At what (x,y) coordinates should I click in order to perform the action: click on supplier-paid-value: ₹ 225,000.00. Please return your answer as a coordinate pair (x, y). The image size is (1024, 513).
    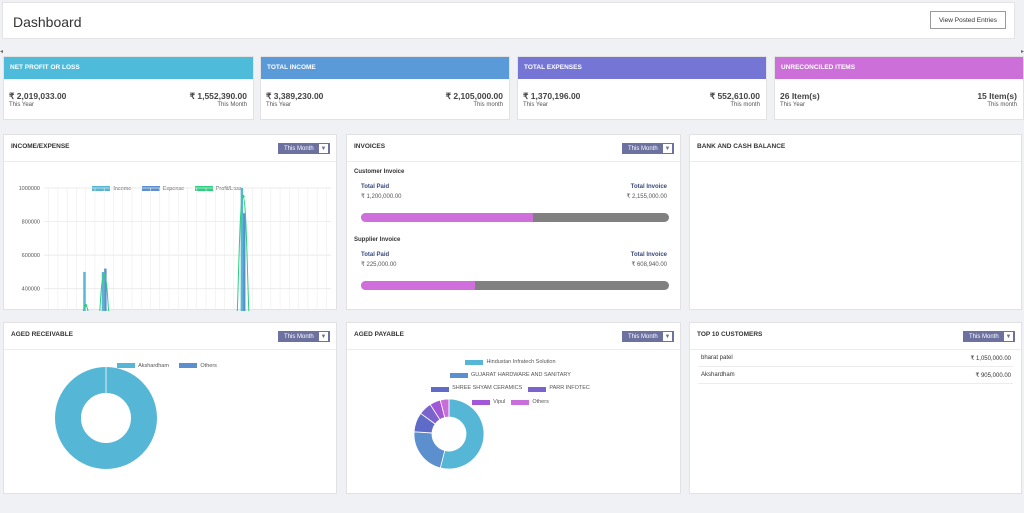
    Looking at the image, I should click on (379, 265).